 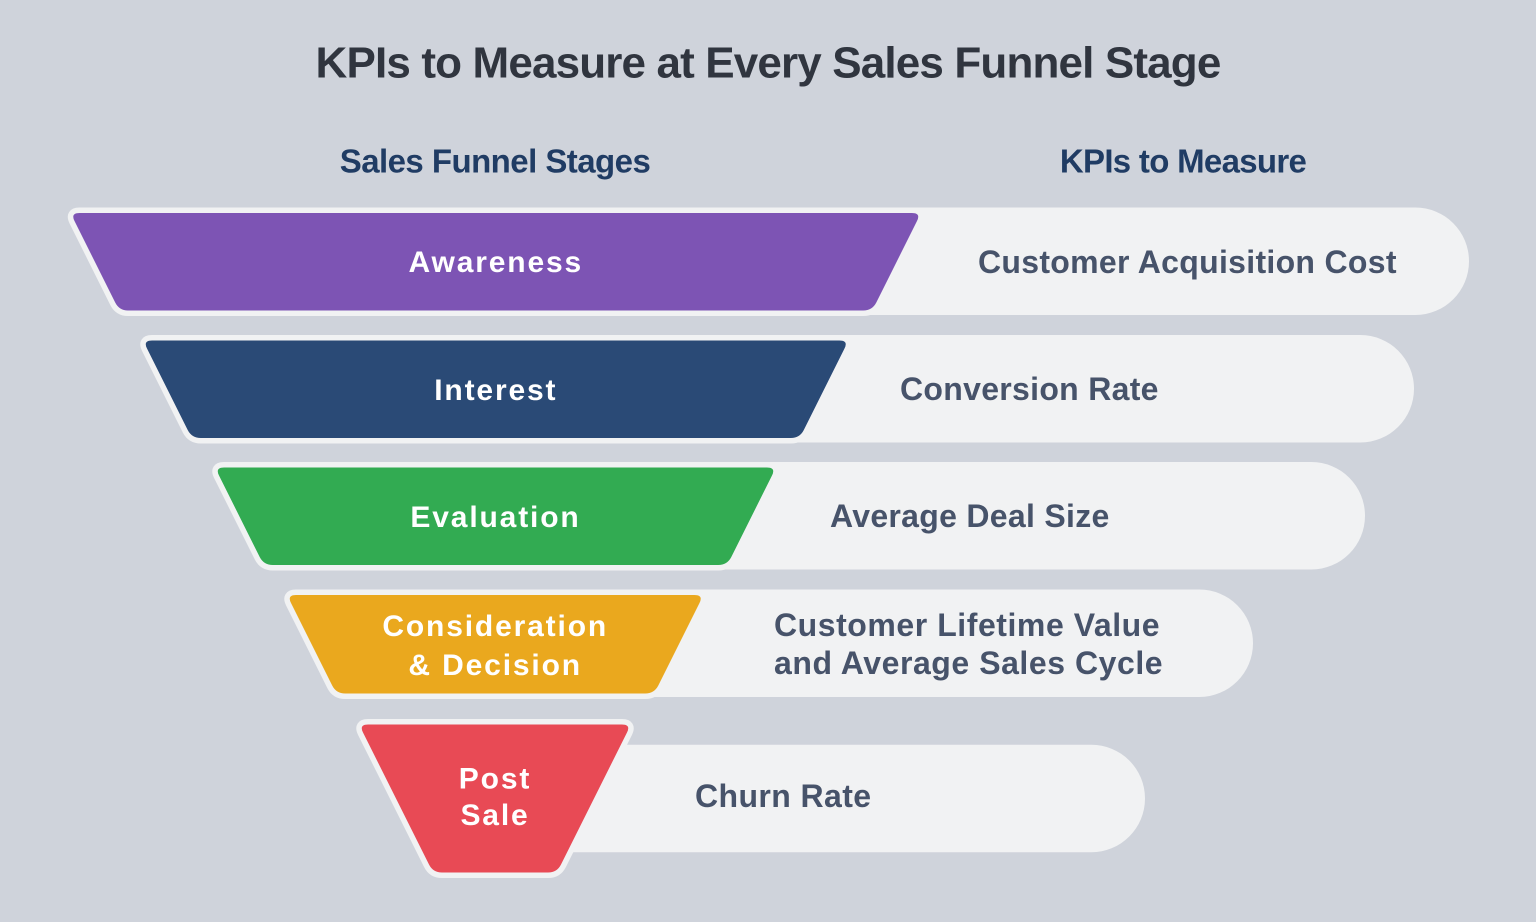 What do you see at coordinates (496, 262) in the screenshot?
I see `svg-text: Awareness` at bounding box center [496, 262].